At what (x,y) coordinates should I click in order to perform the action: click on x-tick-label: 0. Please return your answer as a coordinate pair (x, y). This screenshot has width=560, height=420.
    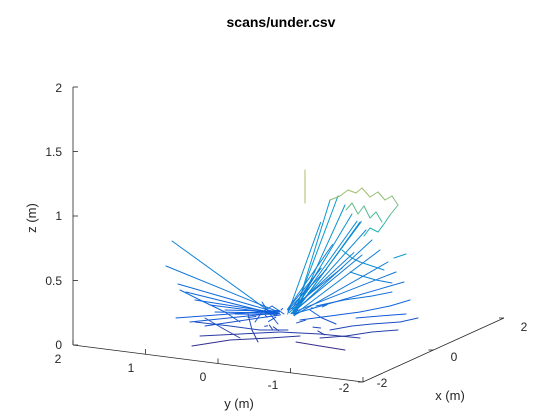
    Looking at the image, I should click on (454, 357).